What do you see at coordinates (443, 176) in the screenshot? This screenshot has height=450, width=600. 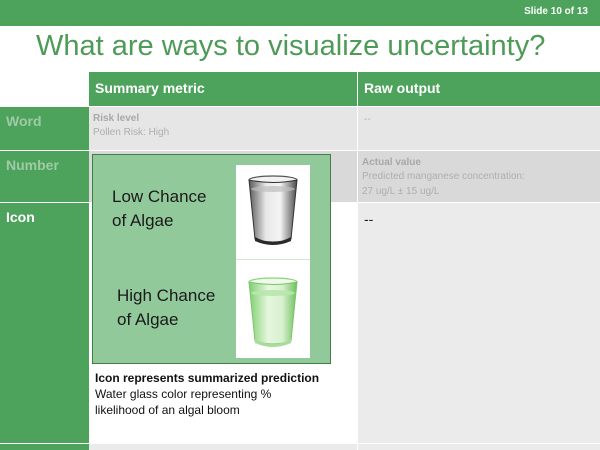 I see `number-raw-line1: Predicted manganese concentration:` at bounding box center [443, 176].